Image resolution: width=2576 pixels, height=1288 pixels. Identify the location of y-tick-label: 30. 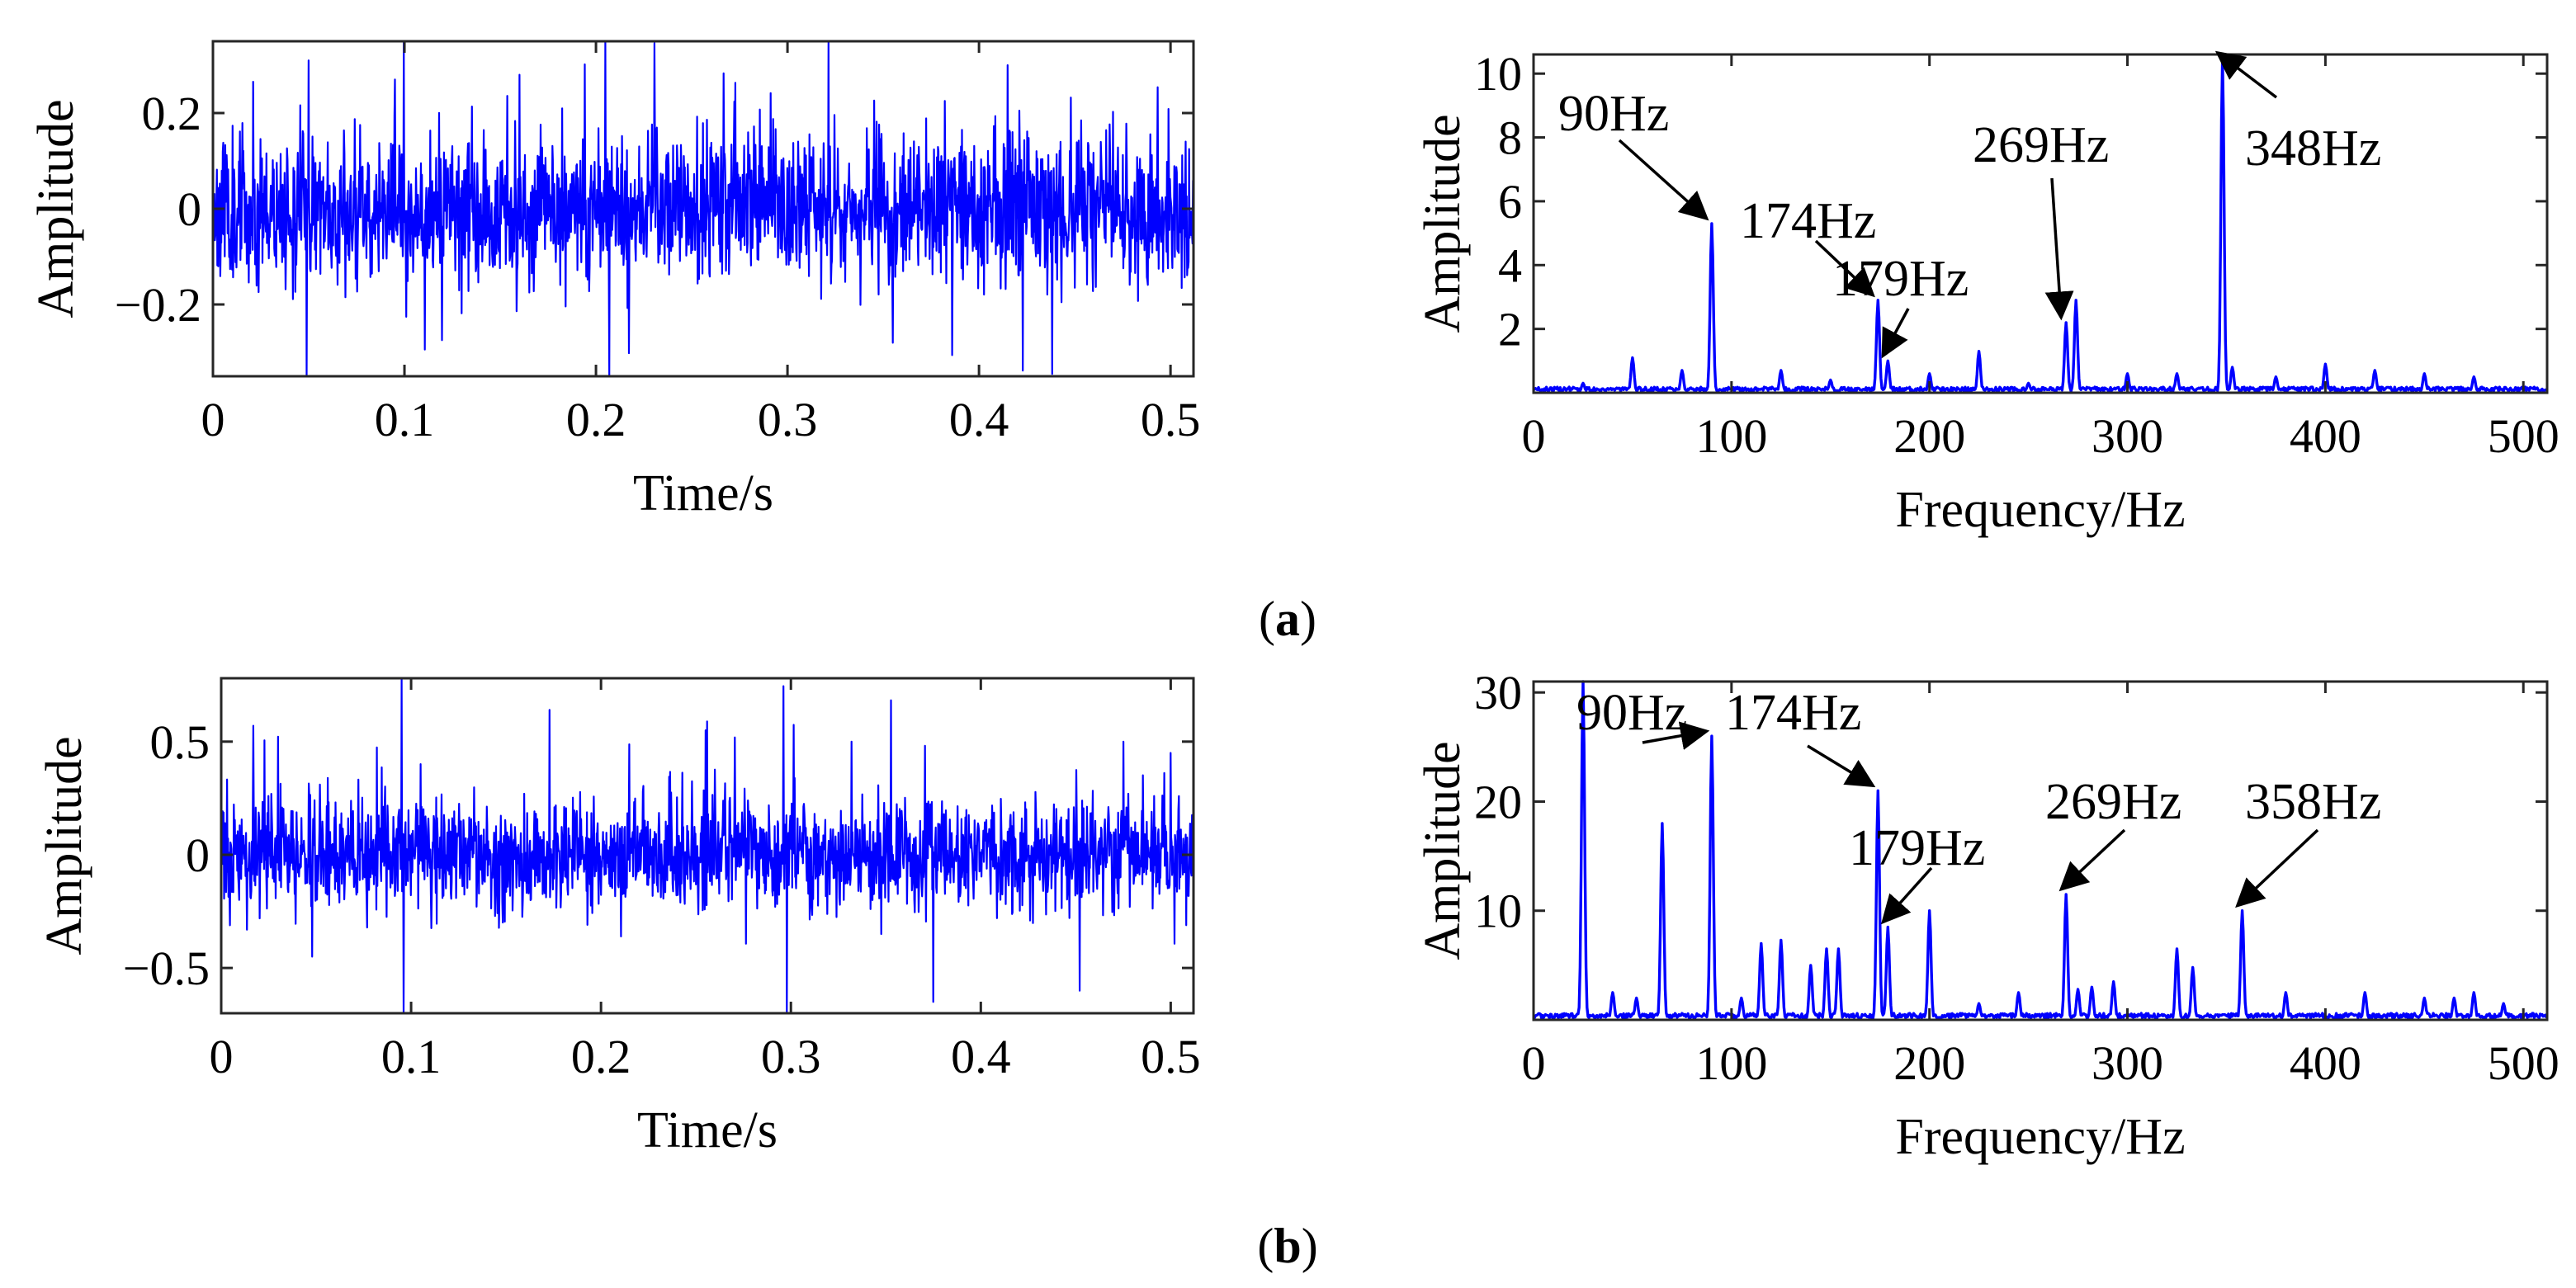
(1498, 692).